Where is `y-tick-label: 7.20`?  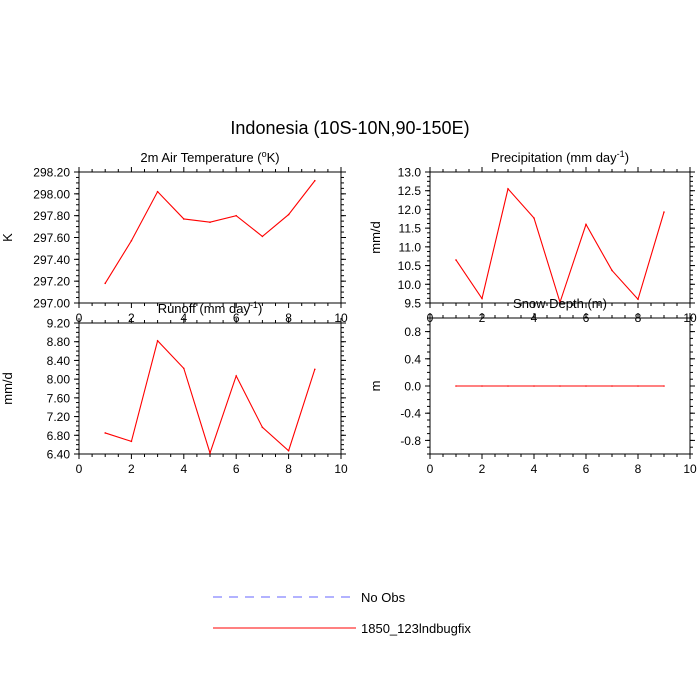 y-tick-label: 7.20 is located at coordinates (59, 417).